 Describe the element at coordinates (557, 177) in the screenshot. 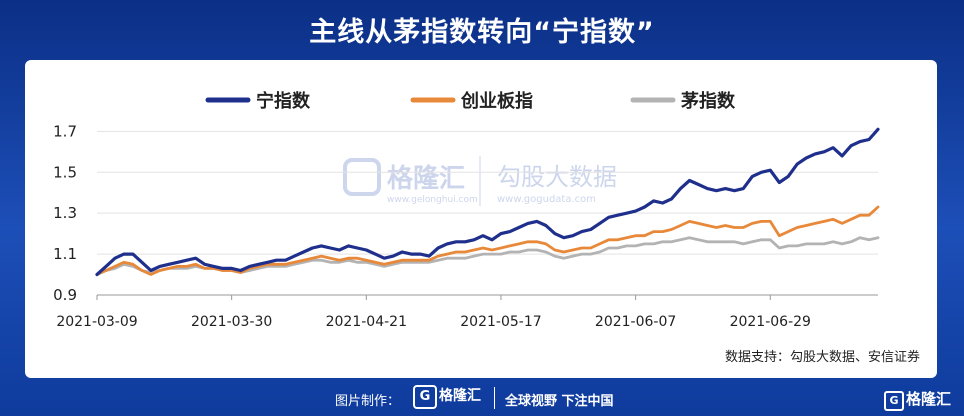

I see `watermark-gogudata: 勾股大数据` at that location.